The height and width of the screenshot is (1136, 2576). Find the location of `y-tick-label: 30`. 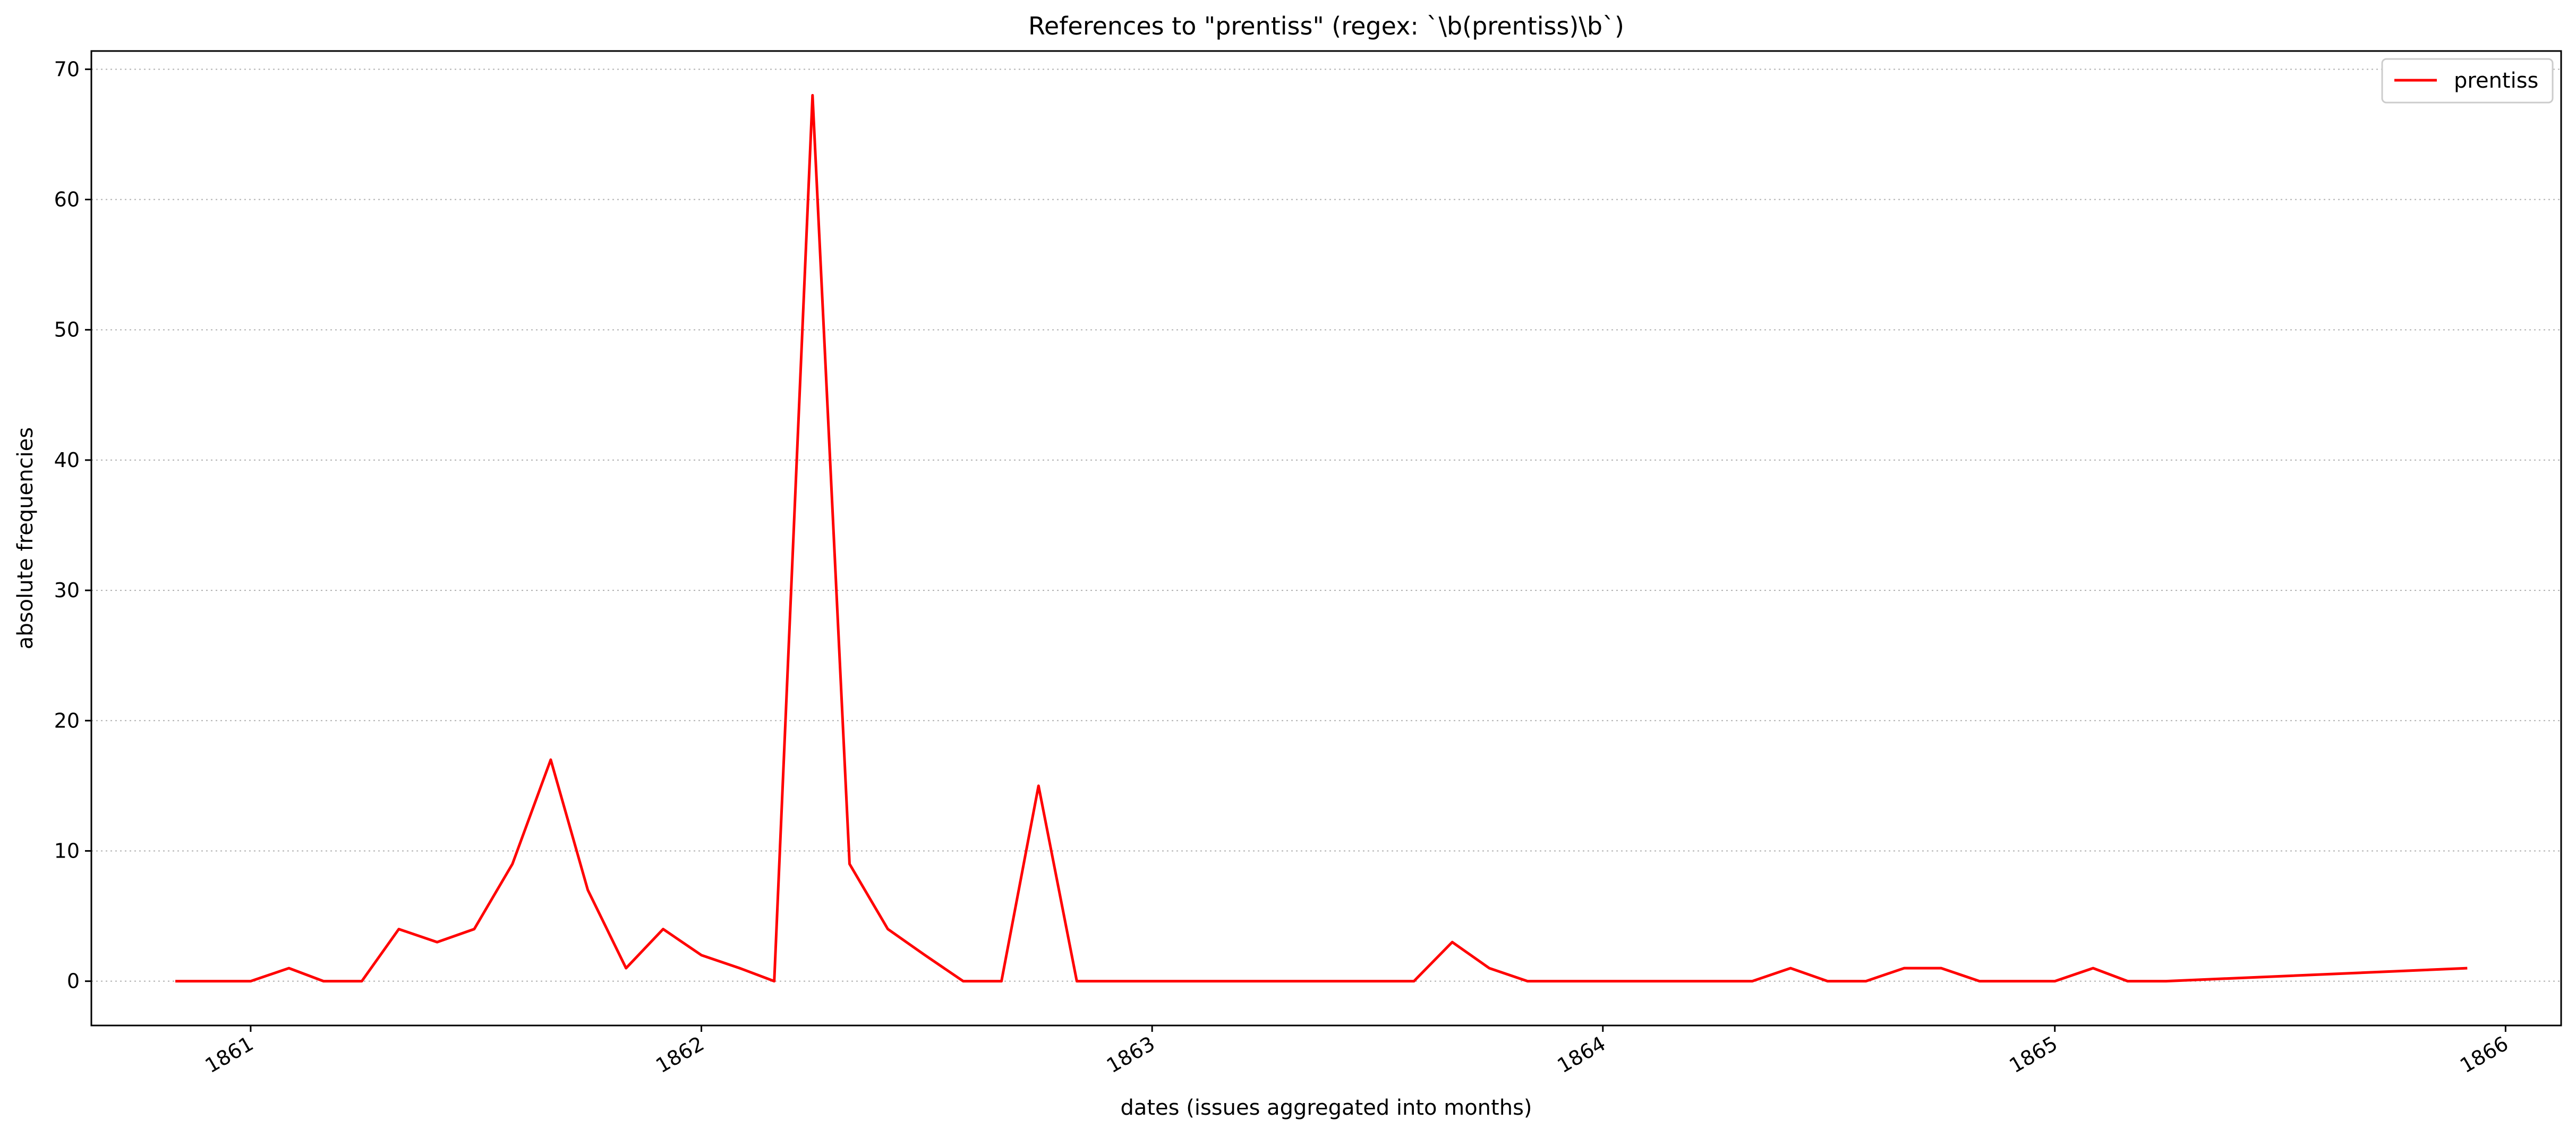

y-tick-label: 30 is located at coordinates (67, 590).